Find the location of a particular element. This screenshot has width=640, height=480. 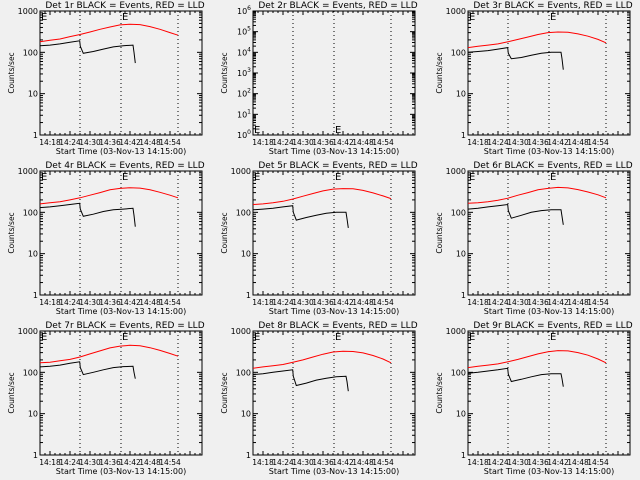

y-tick-label: 10³ is located at coordinates (244, 72).